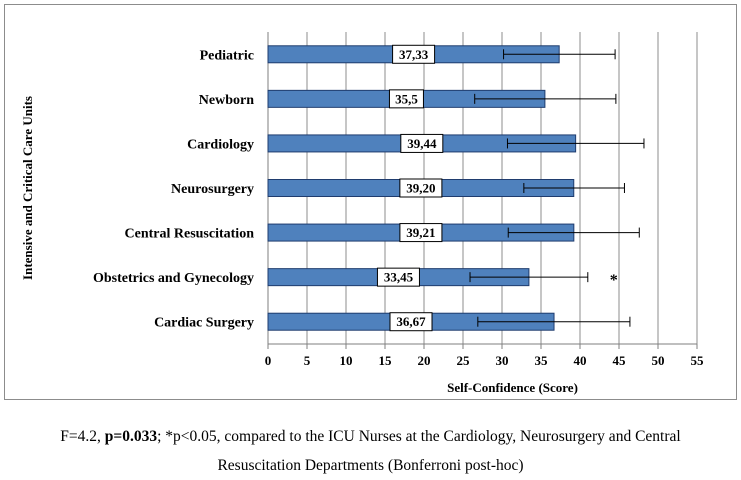 The width and height of the screenshot is (741, 480). What do you see at coordinates (226, 100) in the screenshot?
I see `category-label: Newborn` at bounding box center [226, 100].